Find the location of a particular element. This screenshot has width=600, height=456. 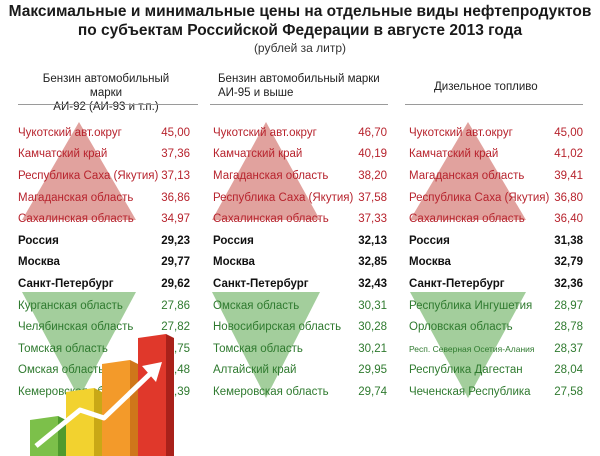

growth-chart-illustration is located at coordinates (102, 395).